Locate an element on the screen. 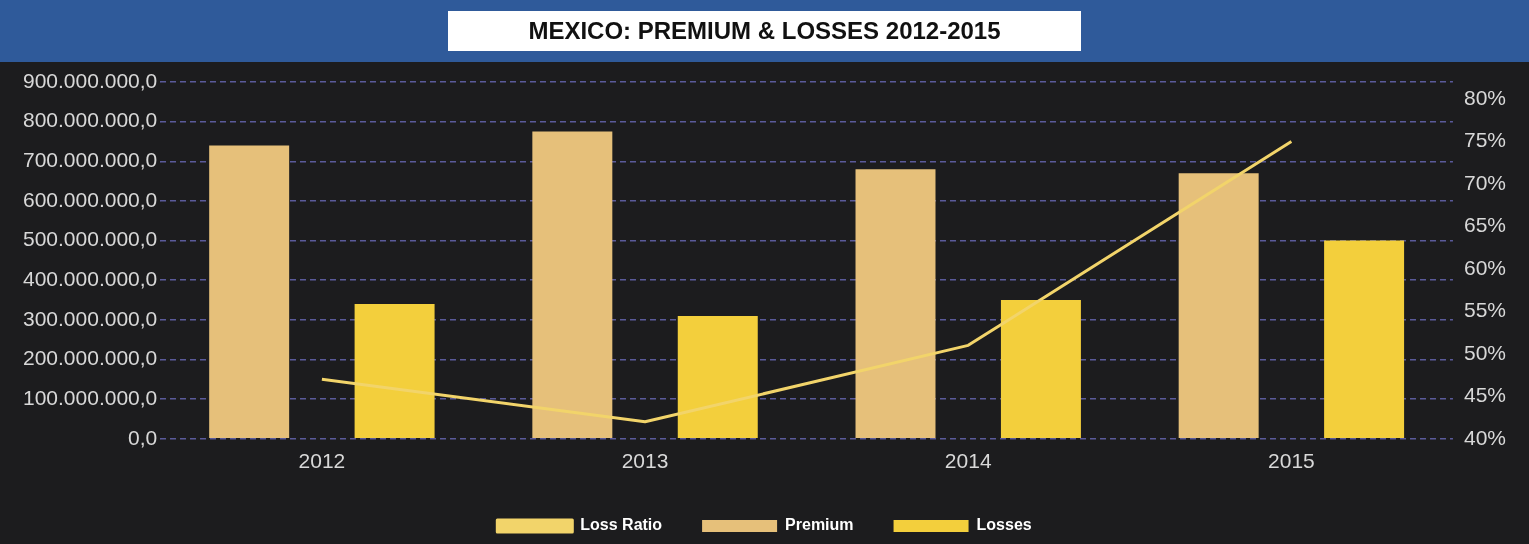 The height and width of the screenshot is (544, 1529). legend-label: Premium is located at coordinates (819, 525).